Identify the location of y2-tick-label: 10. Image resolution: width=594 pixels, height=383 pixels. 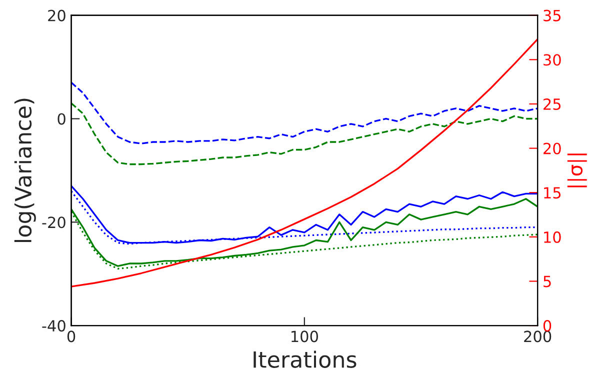
(552, 237).